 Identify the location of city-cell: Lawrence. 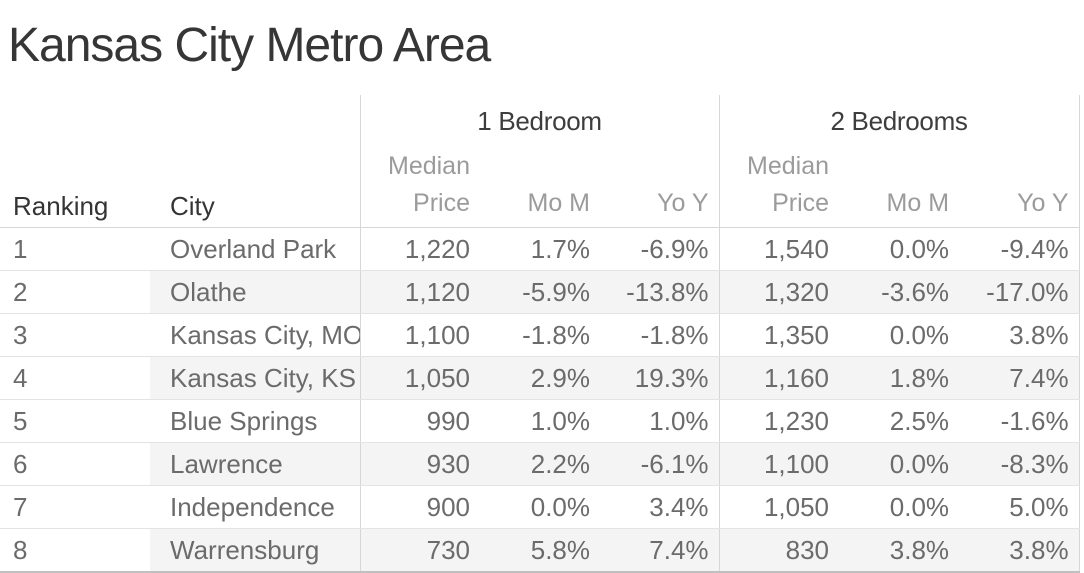
(255, 464).